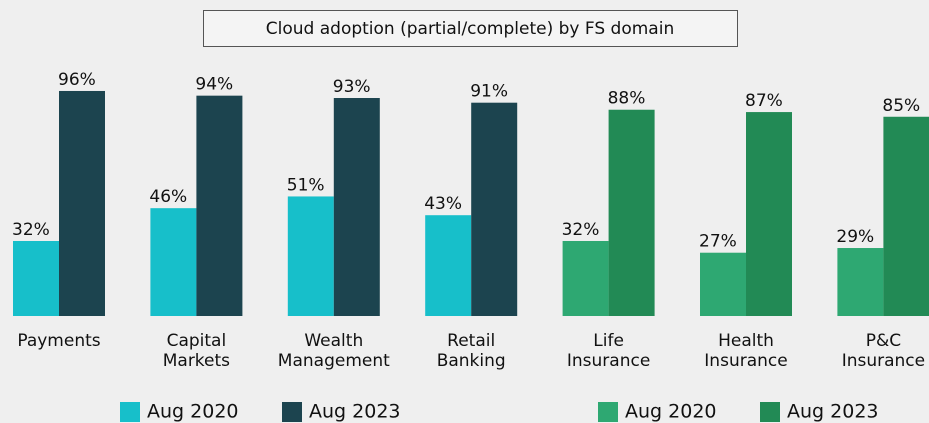 The image size is (929, 423). Describe the element at coordinates (764, 101) in the screenshot. I see `value-label: 87%` at that location.